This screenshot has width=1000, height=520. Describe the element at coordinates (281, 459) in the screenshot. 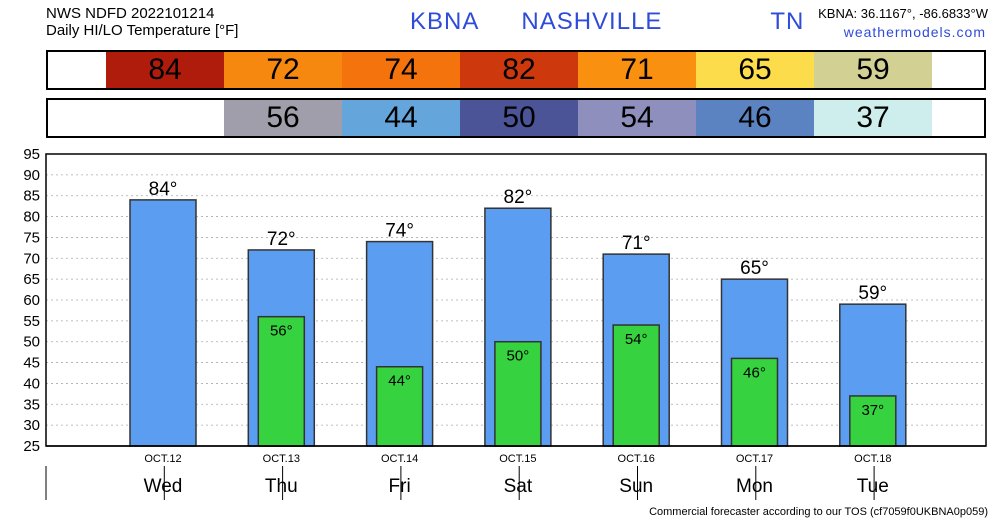

I see `x-date-label: OCT.13` at that location.